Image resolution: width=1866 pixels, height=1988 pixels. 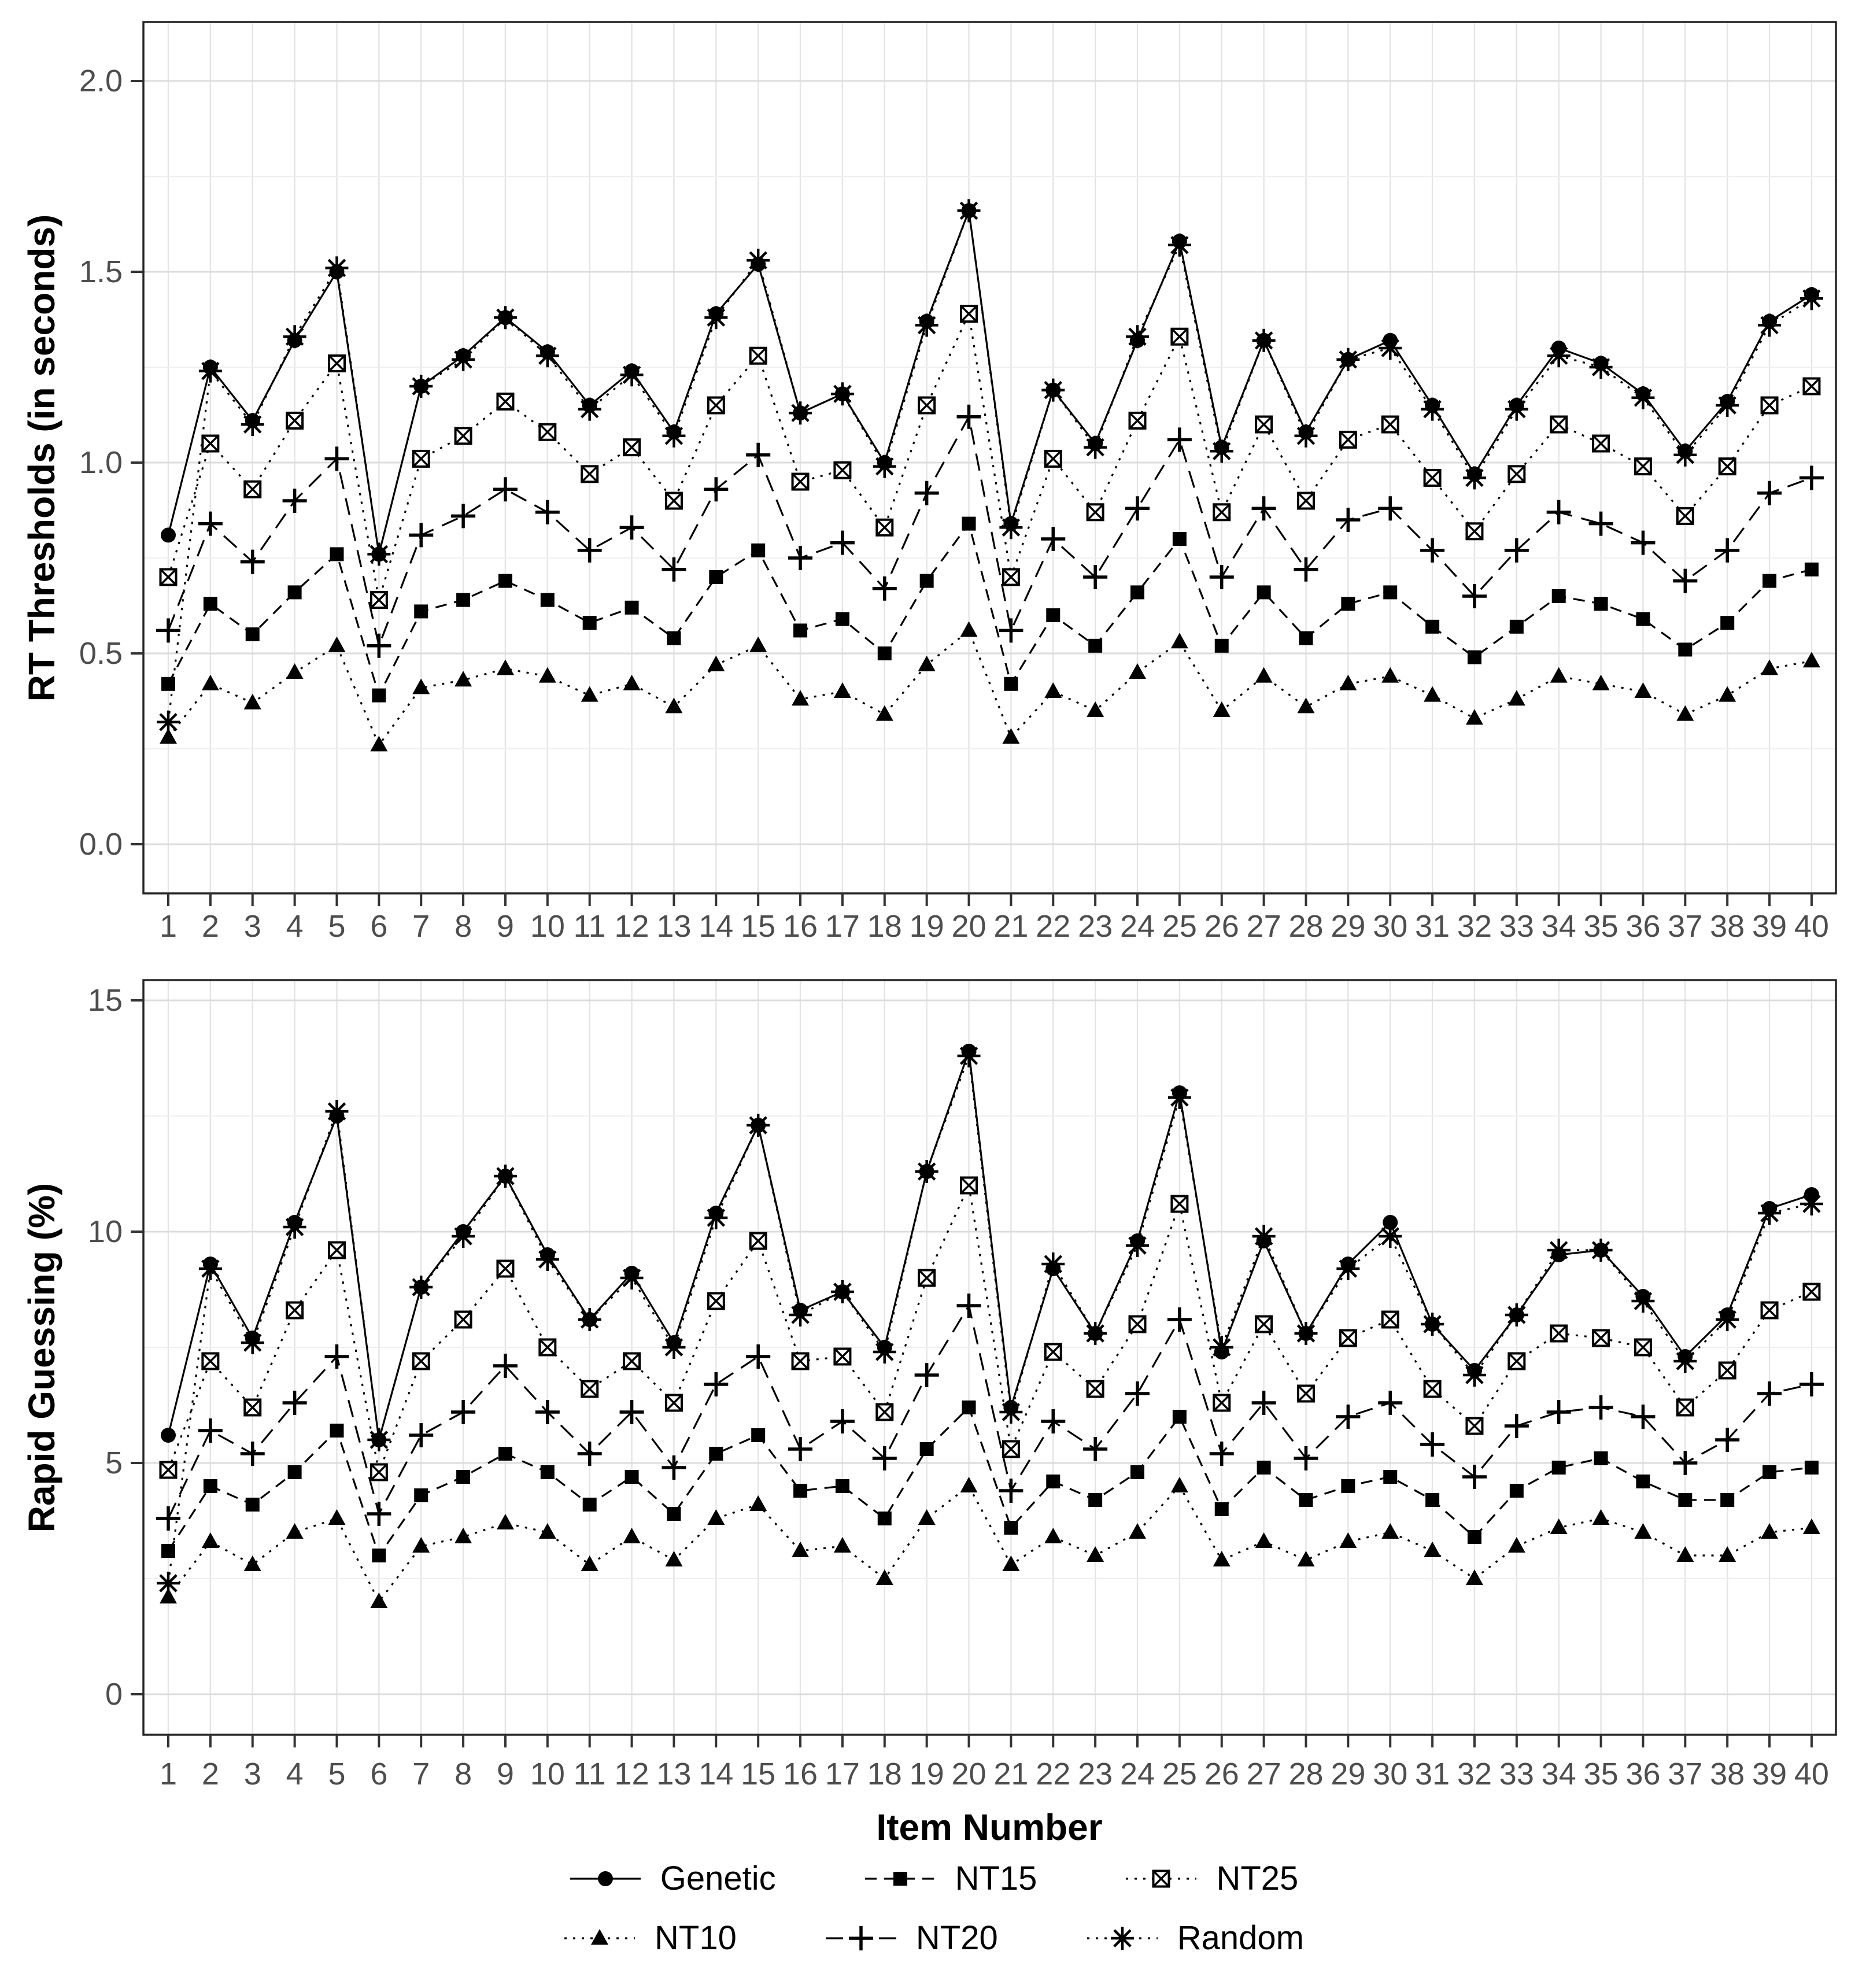 What do you see at coordinates (716, 1774) in the screenshot?
I see `x-tick-label: 14` at bounding box center [716, 1774].